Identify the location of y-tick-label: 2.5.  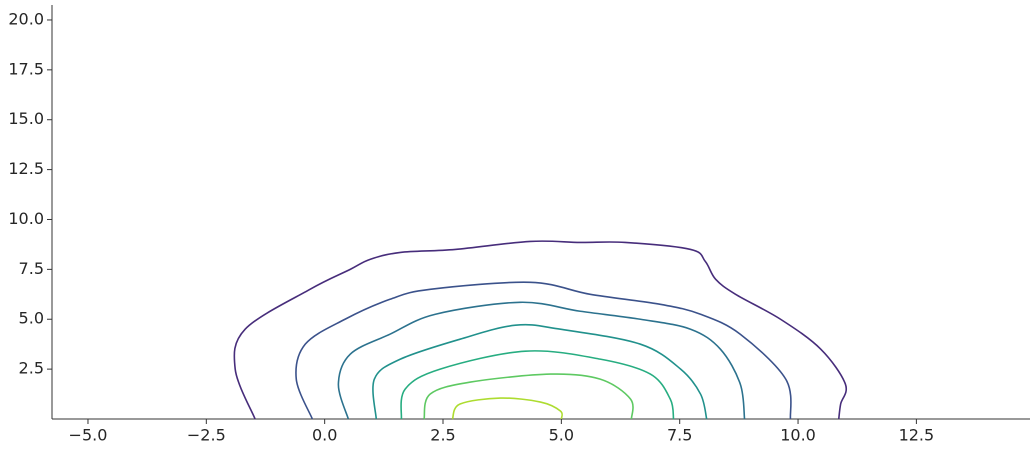
(31, 368).